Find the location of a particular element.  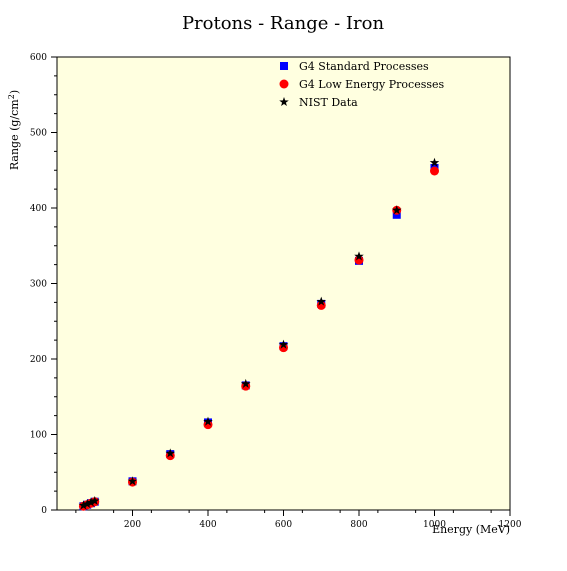

y-tick-label: 100 is located at coordinates (38, 436).